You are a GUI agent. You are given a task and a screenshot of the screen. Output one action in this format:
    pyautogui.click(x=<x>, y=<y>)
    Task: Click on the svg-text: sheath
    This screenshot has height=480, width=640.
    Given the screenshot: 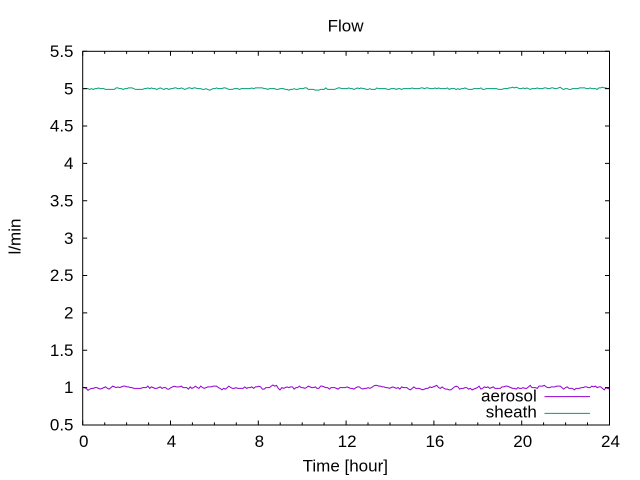 What is the action you would take?
    pyautogui.click(x=511, y=411)
    